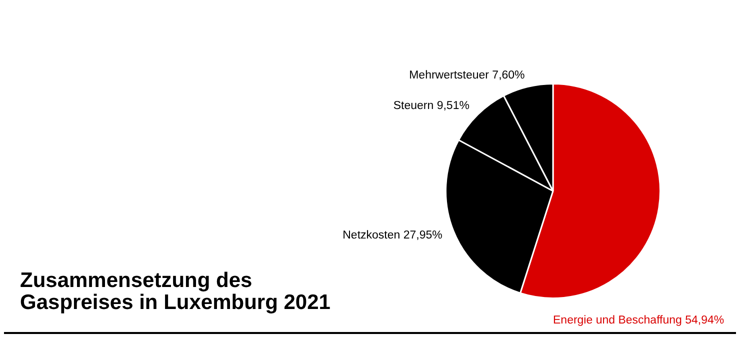  I want to click on slice-label: Steuern 9,51%, so click(431, 106).